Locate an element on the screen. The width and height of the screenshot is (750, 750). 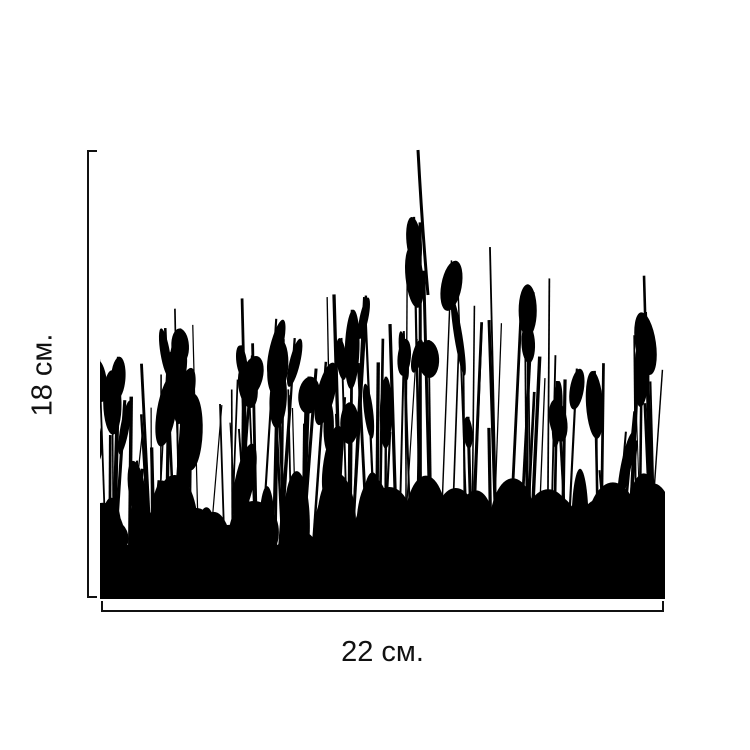
width-dimension-bracket is located at coordinates (382, 606).